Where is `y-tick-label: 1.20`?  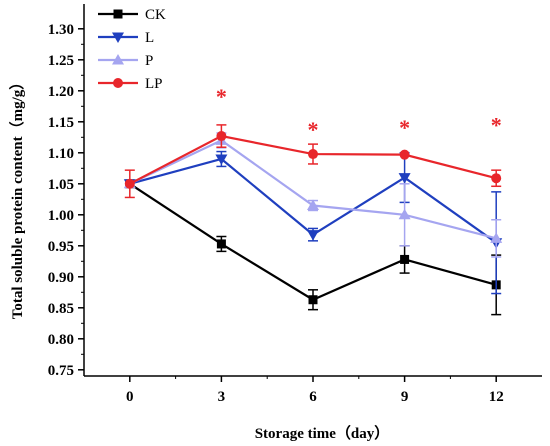
y-tick-label: 1.20 is located at coordinates (61, 92).